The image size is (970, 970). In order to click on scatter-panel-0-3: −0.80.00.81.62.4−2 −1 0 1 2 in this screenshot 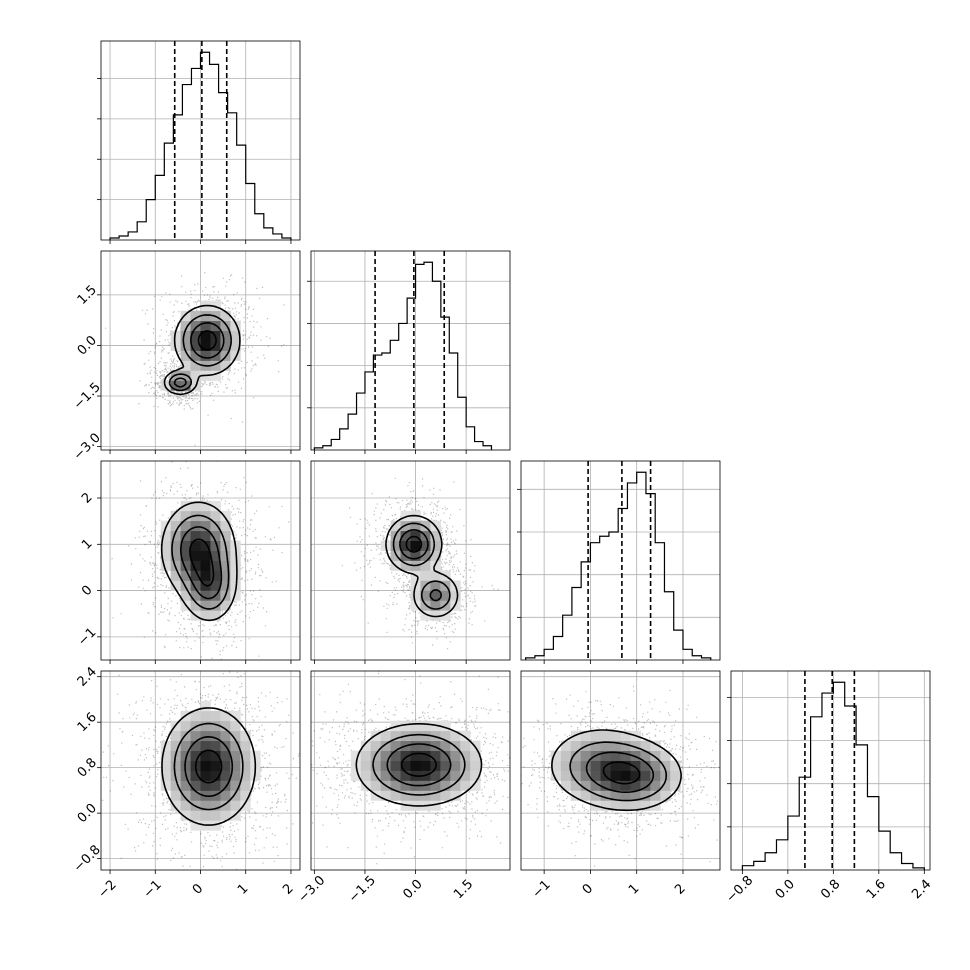, I will do `click(186, 783)`.